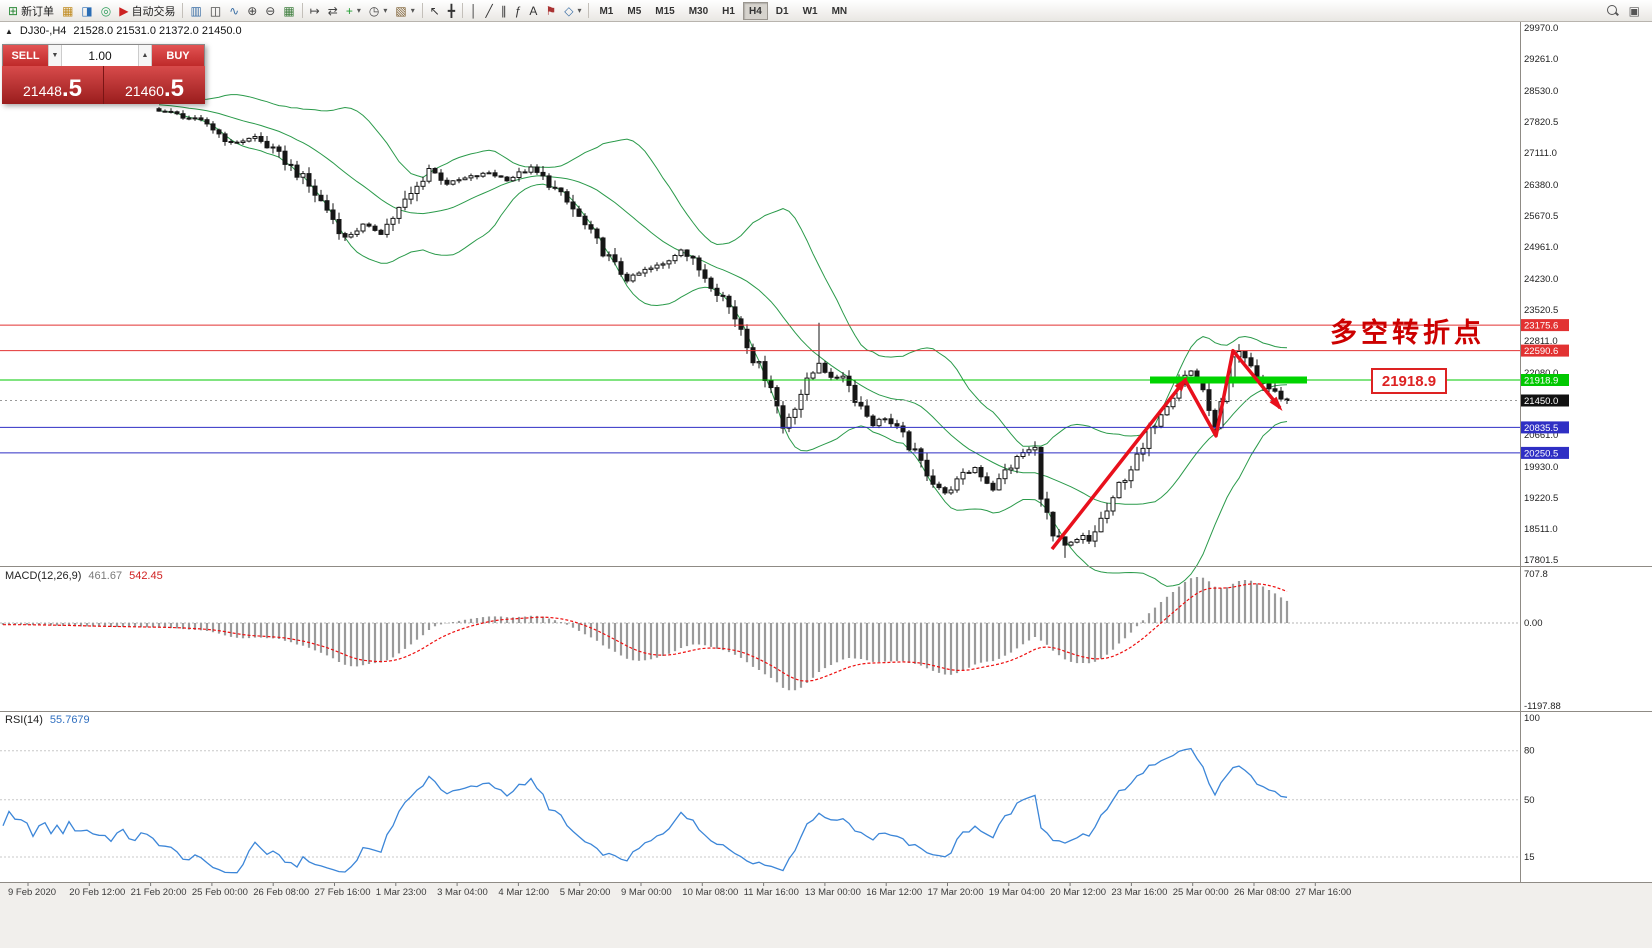  I want to click on text-label-icon: A, so click(533, 11).